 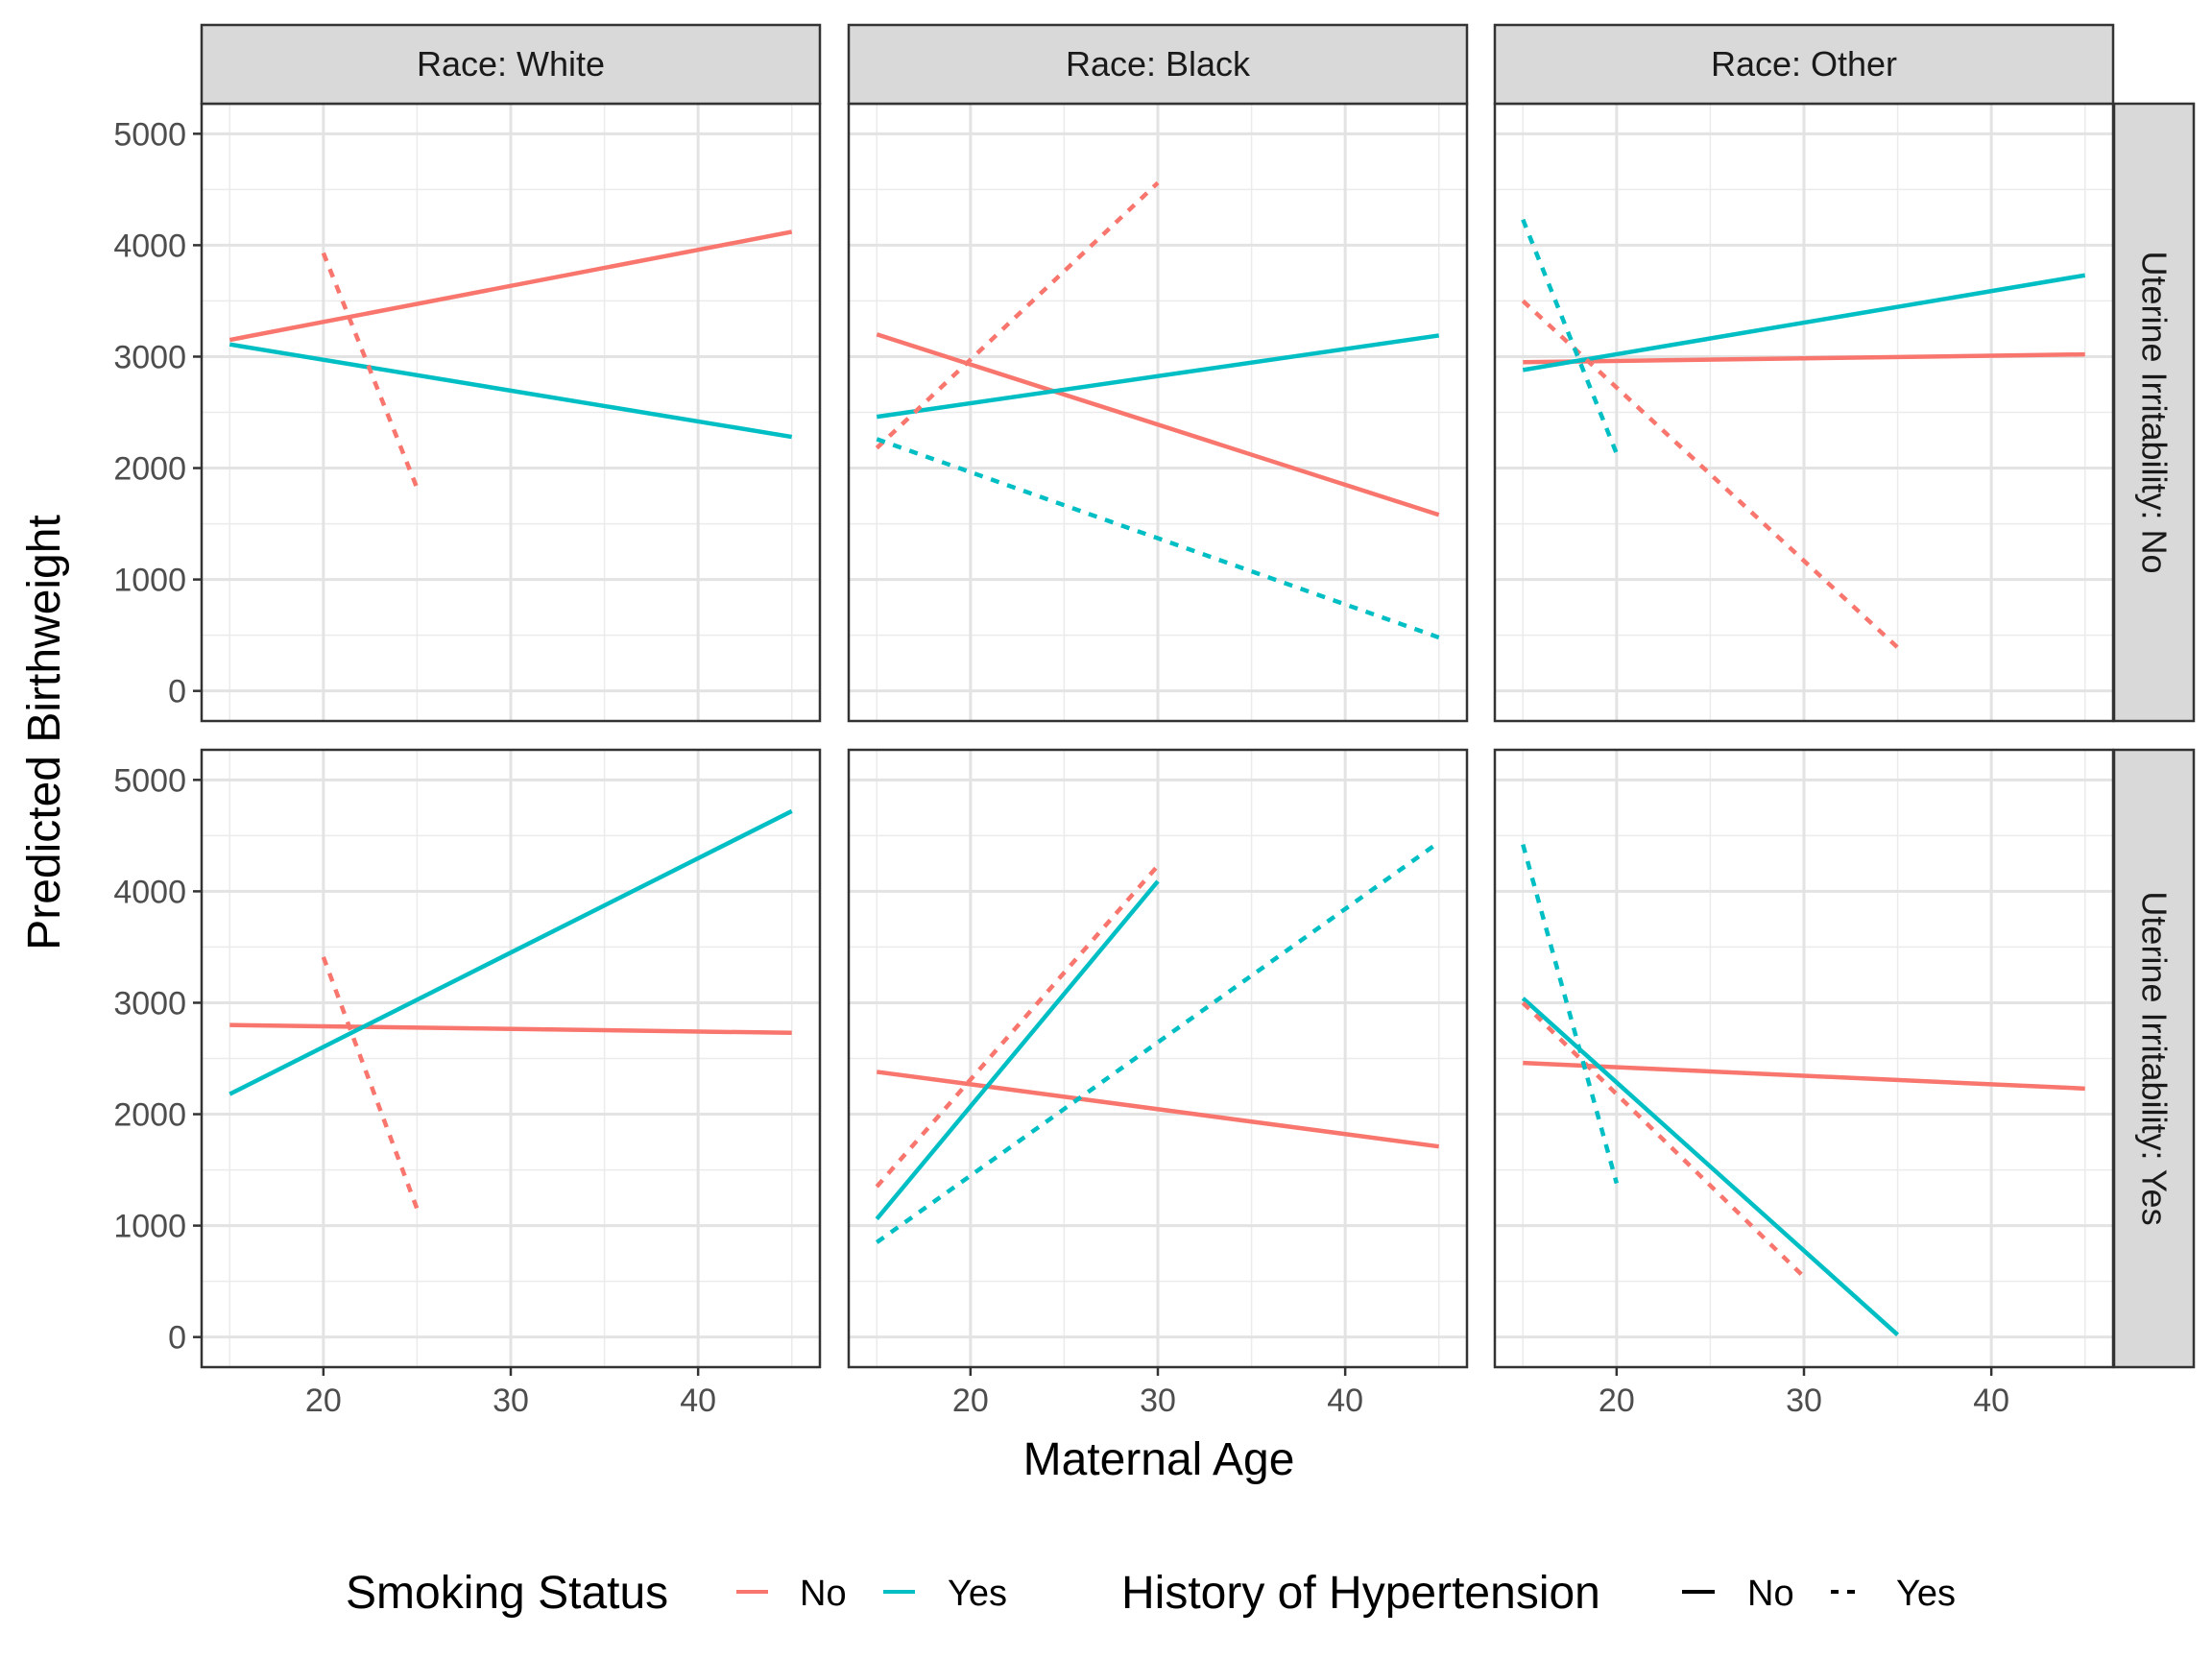 I want to click on panel-r0-c2, so click(x=1804, y=412).